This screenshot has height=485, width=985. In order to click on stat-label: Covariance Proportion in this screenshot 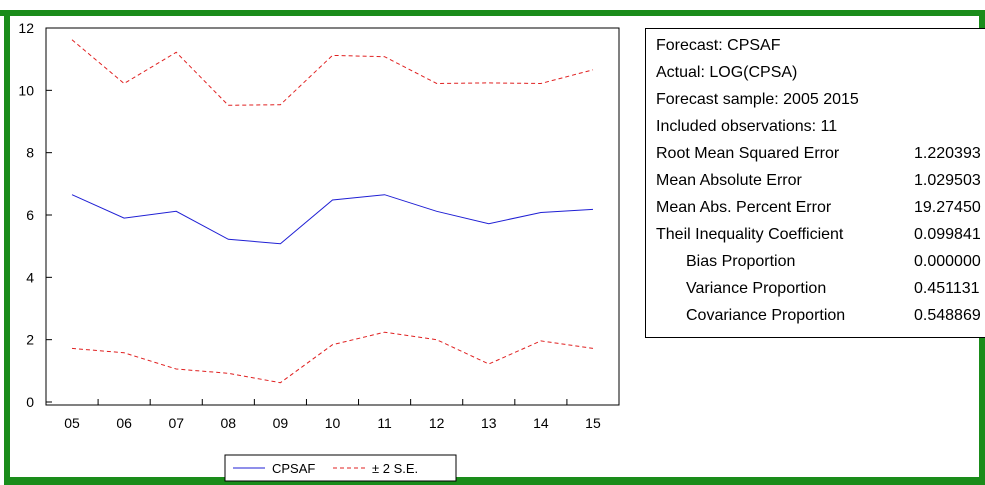, I will do `click(766, 315)`.